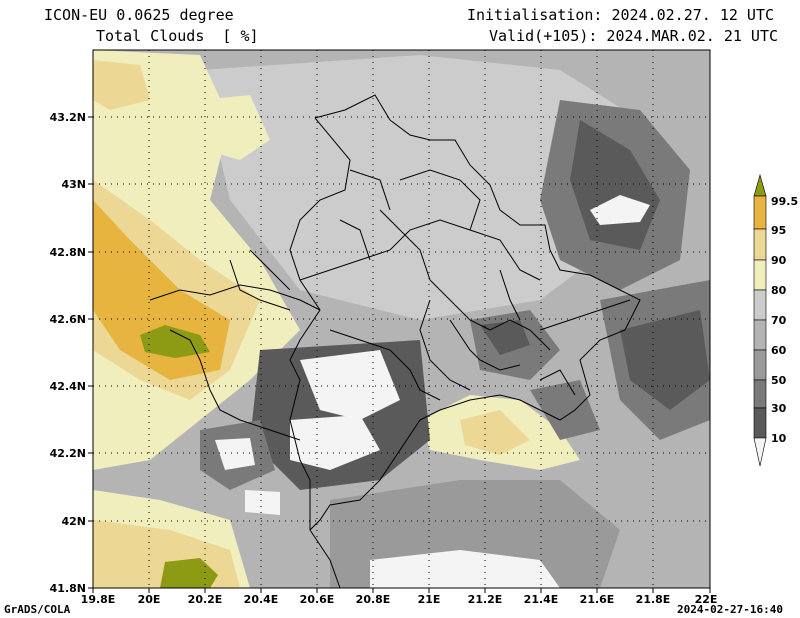 The width and height of the screenshot is (800, 618). I want to click on lat-label: 42.2N, so click(68, 453).